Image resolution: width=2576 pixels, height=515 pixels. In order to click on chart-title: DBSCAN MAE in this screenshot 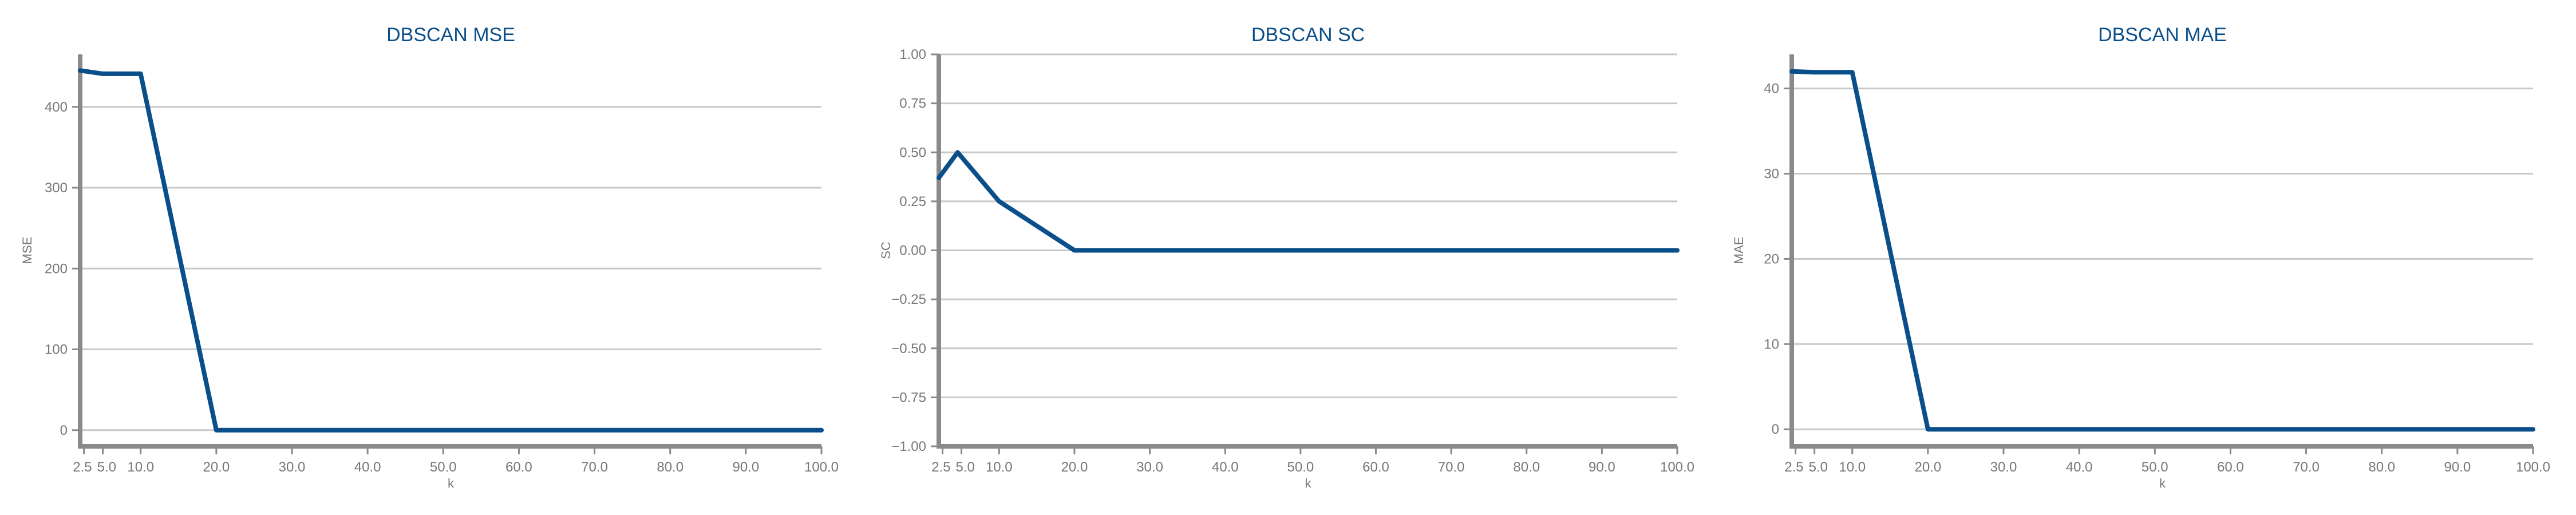, I will do `click(2162, 35)`.